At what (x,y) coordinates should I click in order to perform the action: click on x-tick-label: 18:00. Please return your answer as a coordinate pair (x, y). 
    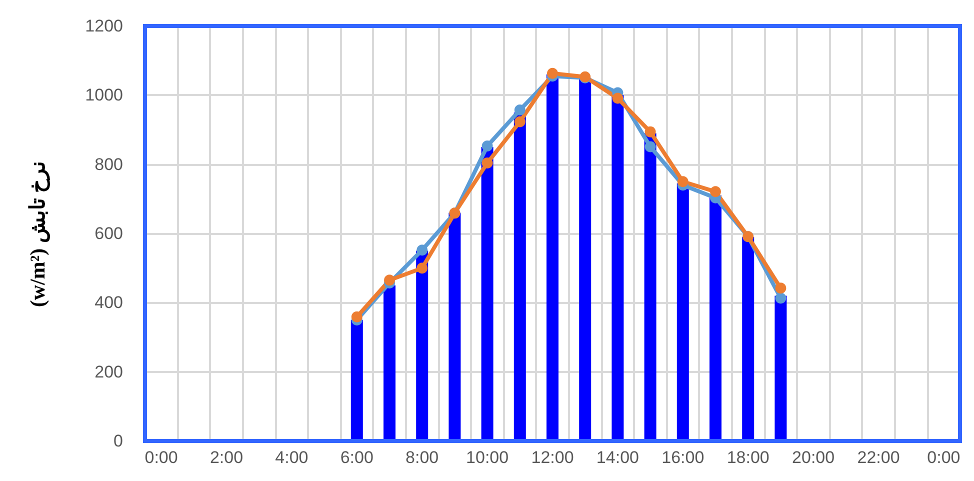
    Looking at the image, I should click on (748, 457).